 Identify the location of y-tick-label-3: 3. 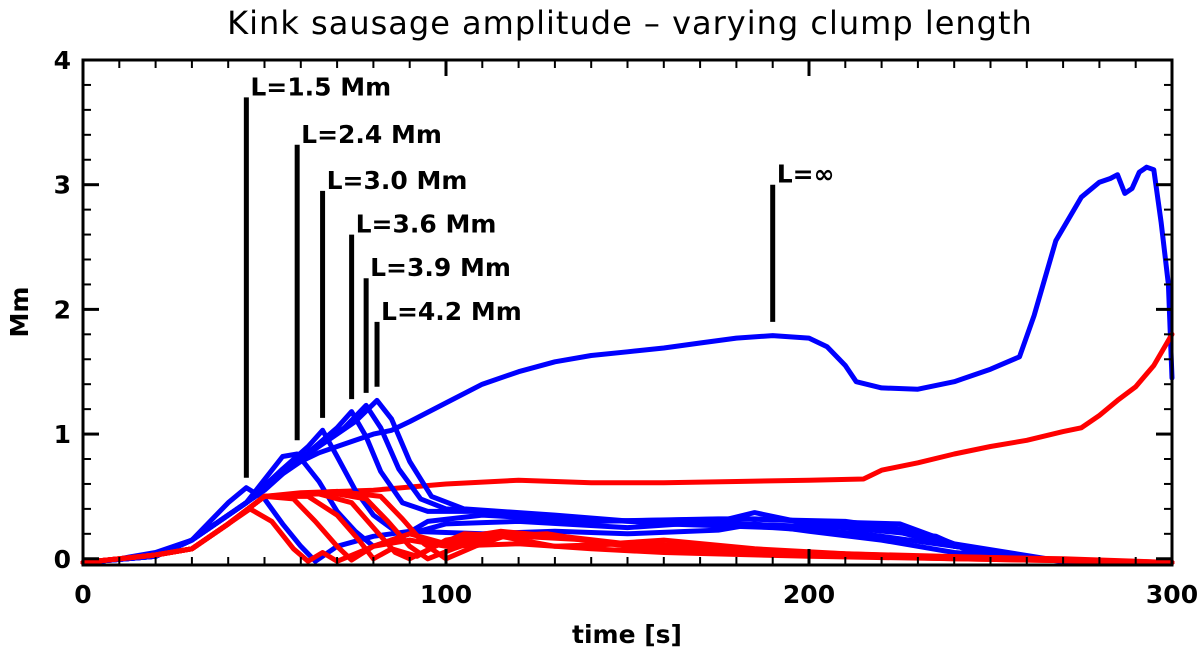
(62, 185).